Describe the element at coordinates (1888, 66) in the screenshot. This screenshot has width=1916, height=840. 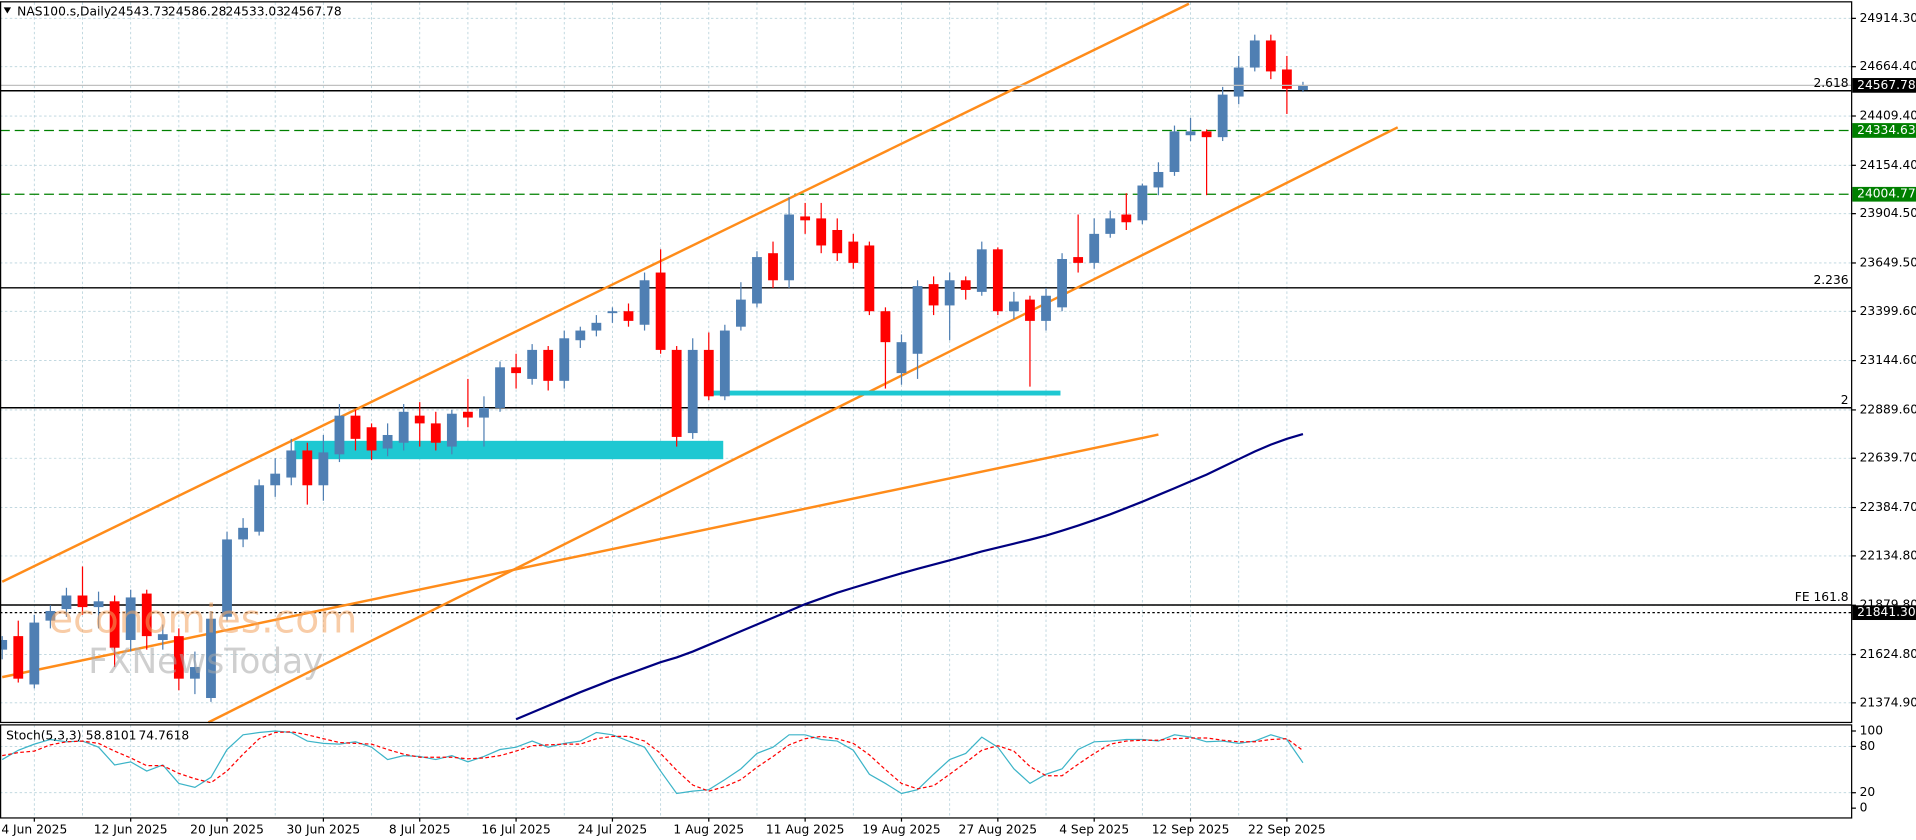
I see `y-tick-label: 24664.40` at that location.